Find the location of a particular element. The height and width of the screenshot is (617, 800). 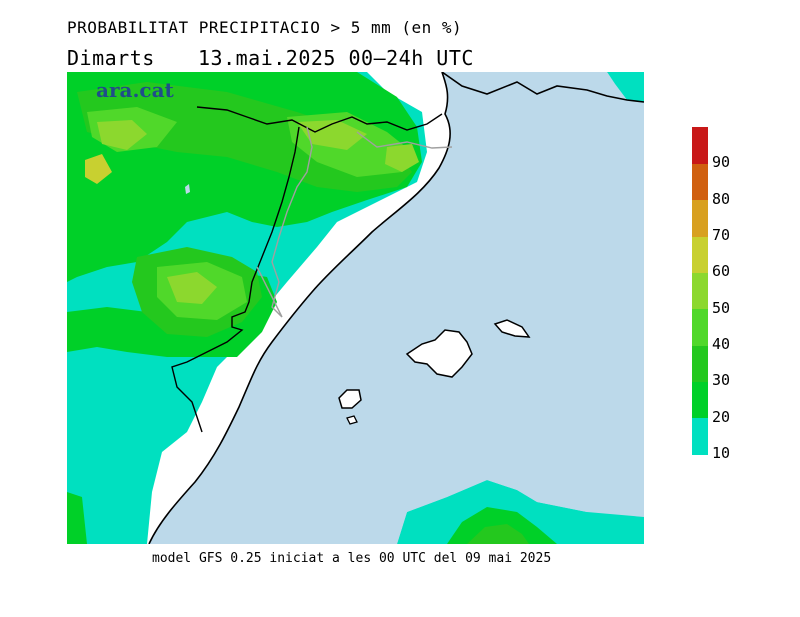

legend-tick-label: 20 is located at coordinates (721, 416).